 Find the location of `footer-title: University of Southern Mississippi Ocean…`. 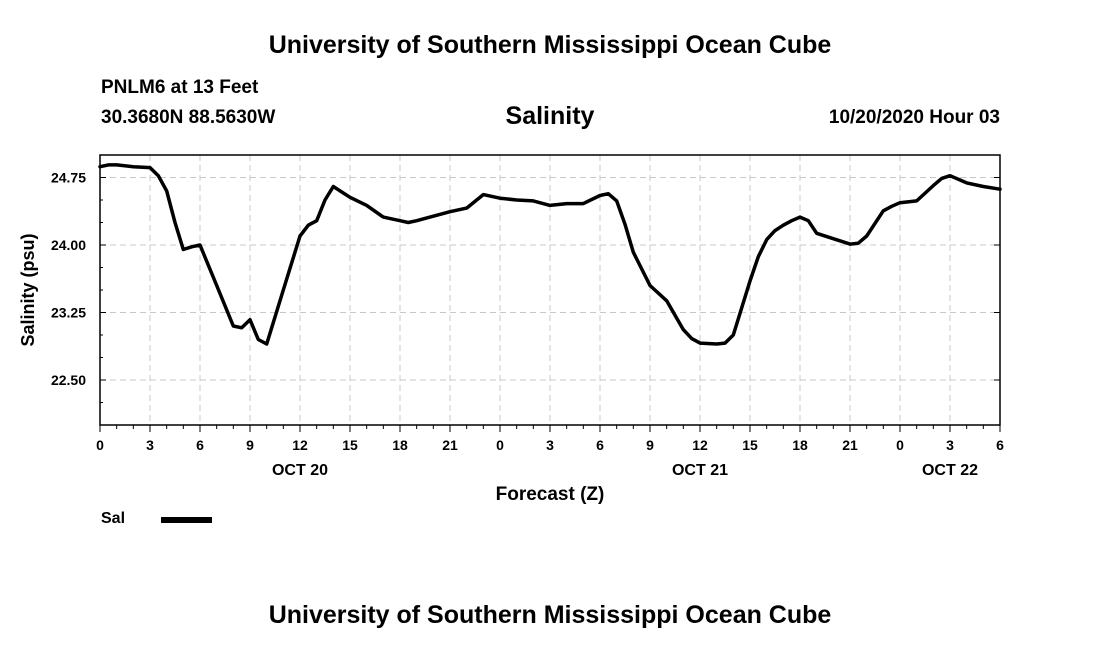

footer-title: University of Southern Mississippi Ocean… is located at coordinates (550, 615).